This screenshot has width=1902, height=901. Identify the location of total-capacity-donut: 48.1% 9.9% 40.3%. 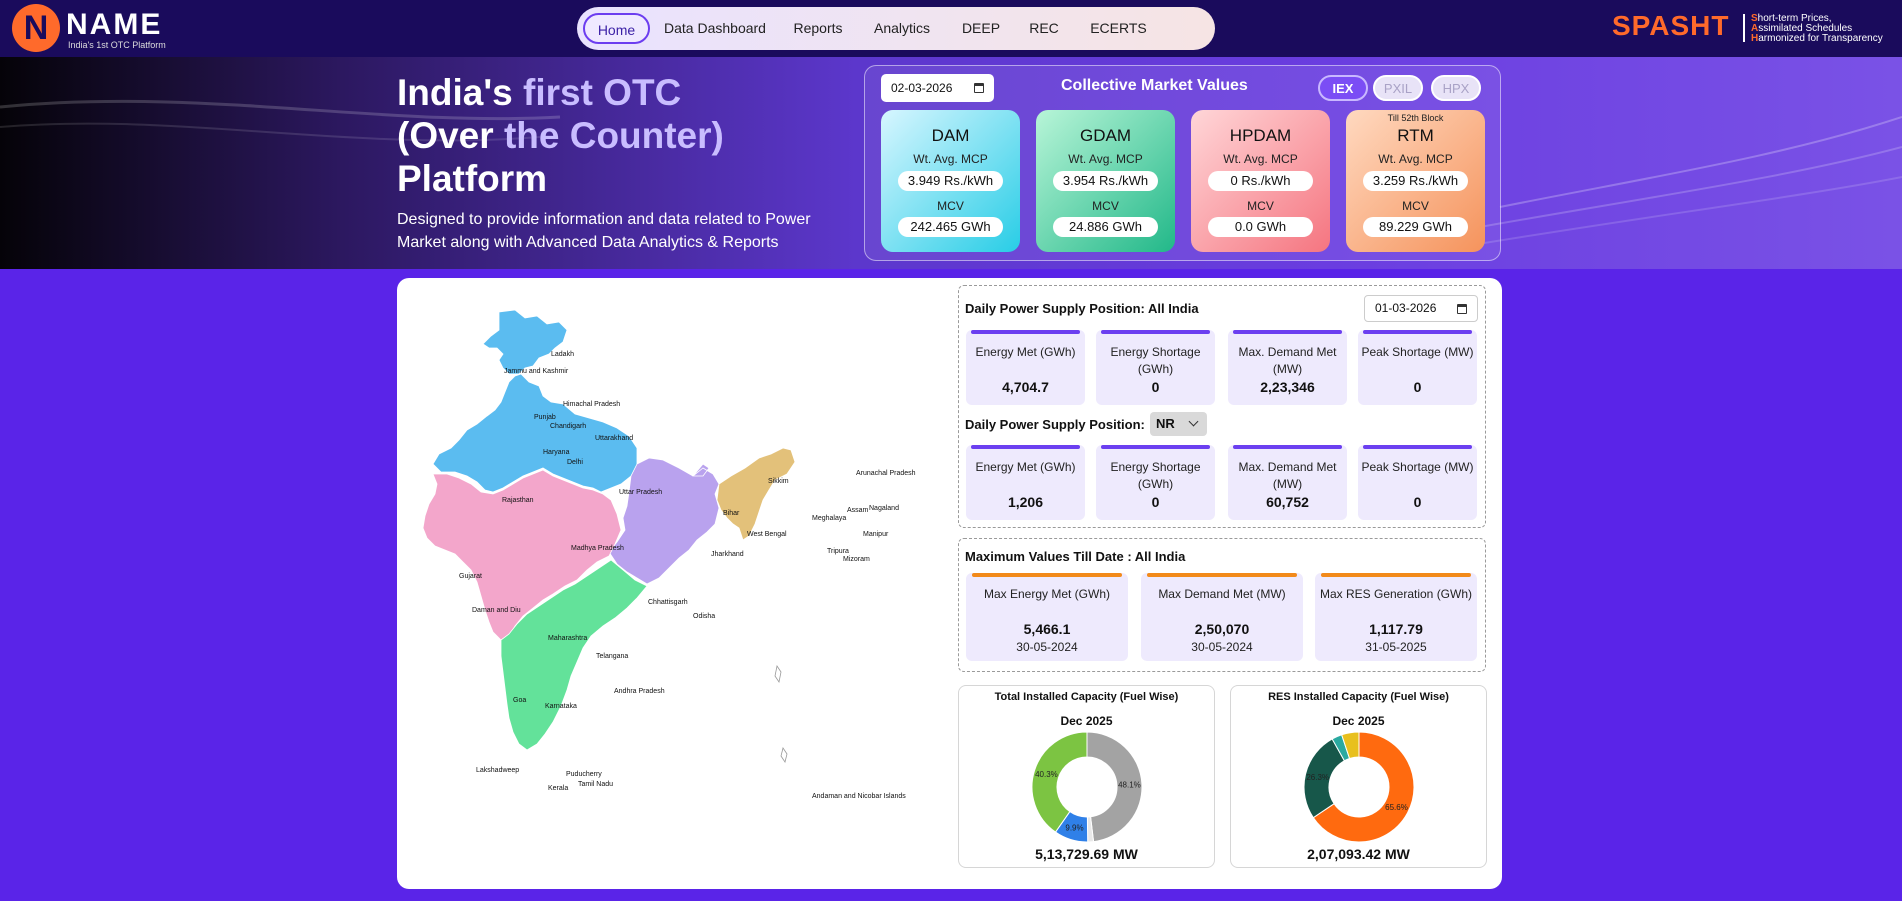
(1087, 787).